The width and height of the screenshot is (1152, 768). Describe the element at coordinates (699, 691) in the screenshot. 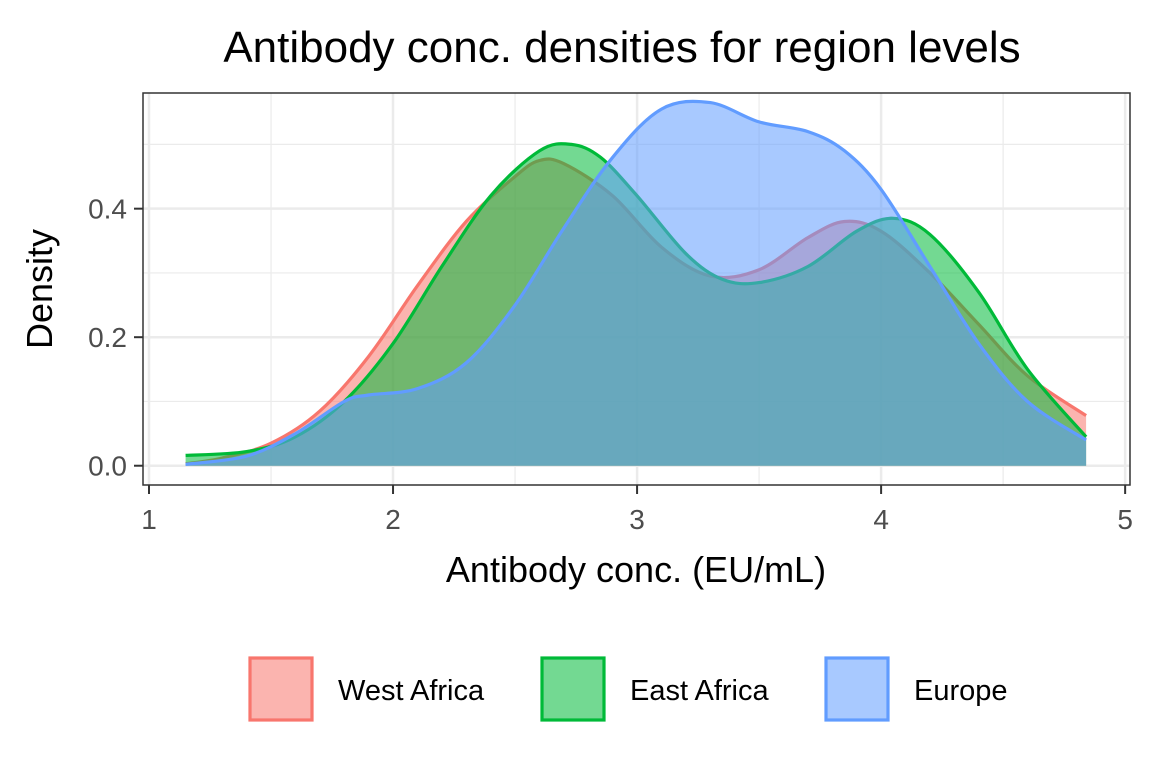

I see `legend-label-east-africa: East Africa` at that location.